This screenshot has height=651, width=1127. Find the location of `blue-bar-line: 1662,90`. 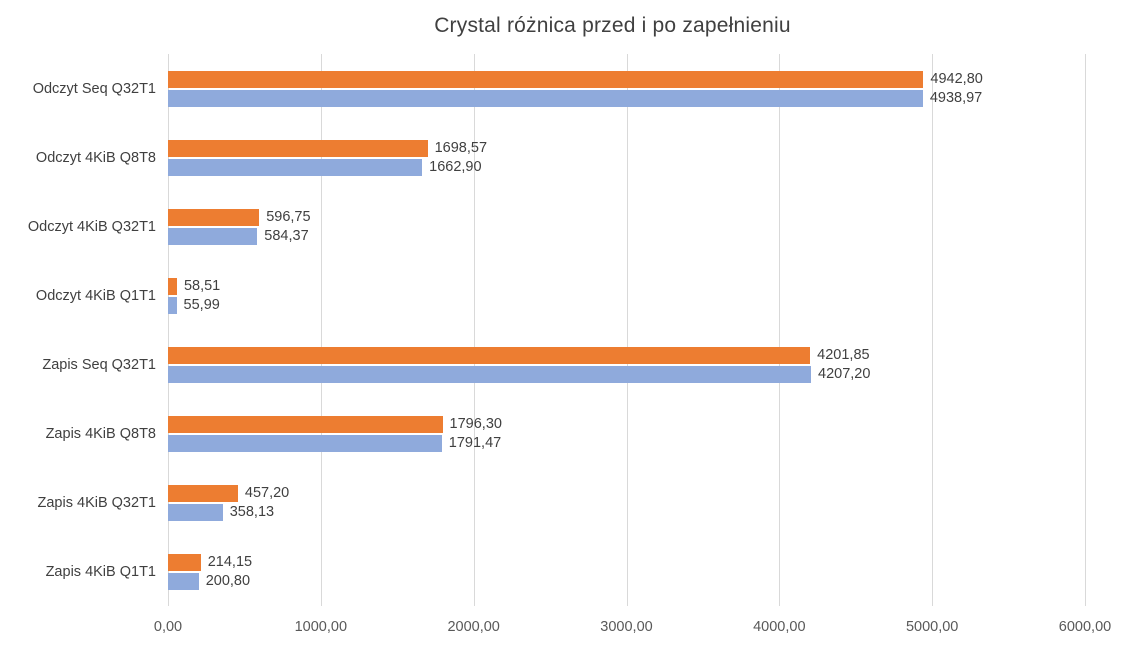

blue-bar-line: 1662,90 is located at coordinates (626, 167).